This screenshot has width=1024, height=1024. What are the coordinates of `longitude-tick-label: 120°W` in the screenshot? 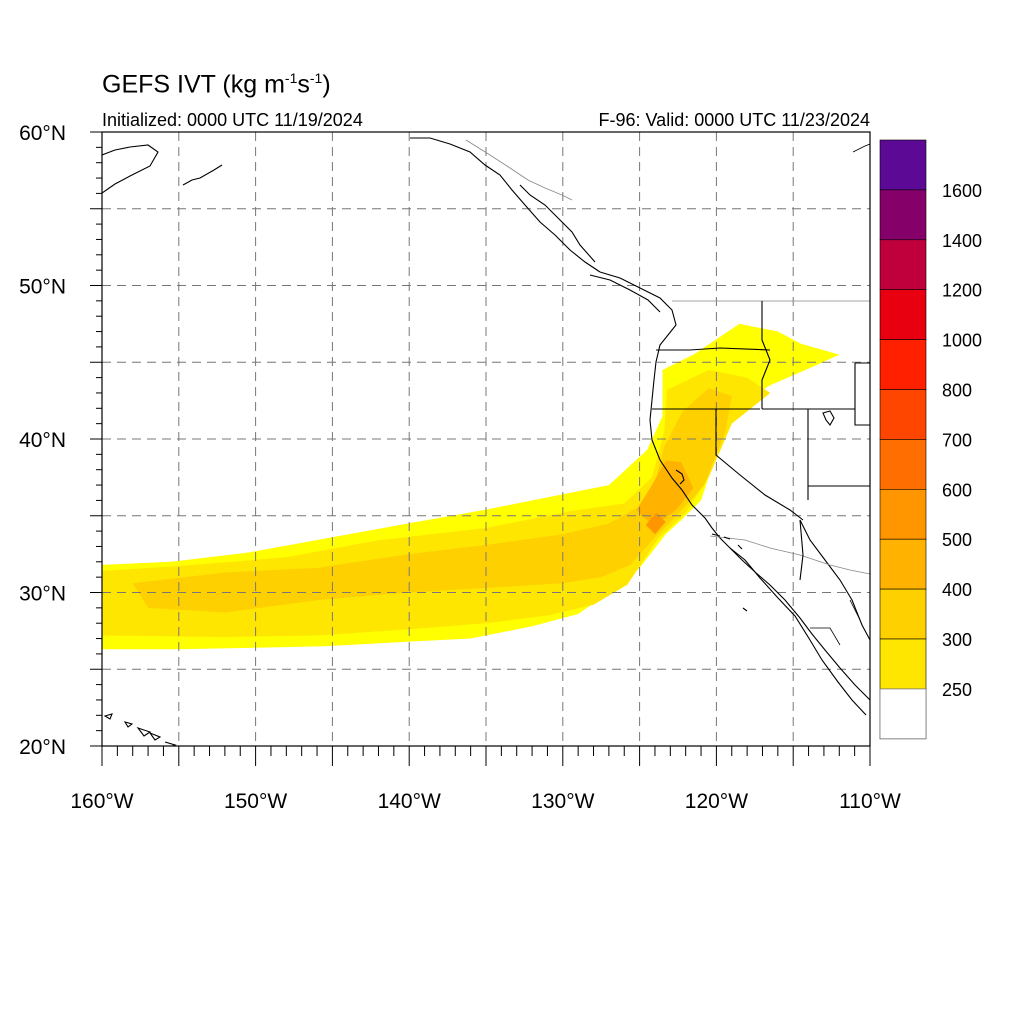 It's located at (716, 801).